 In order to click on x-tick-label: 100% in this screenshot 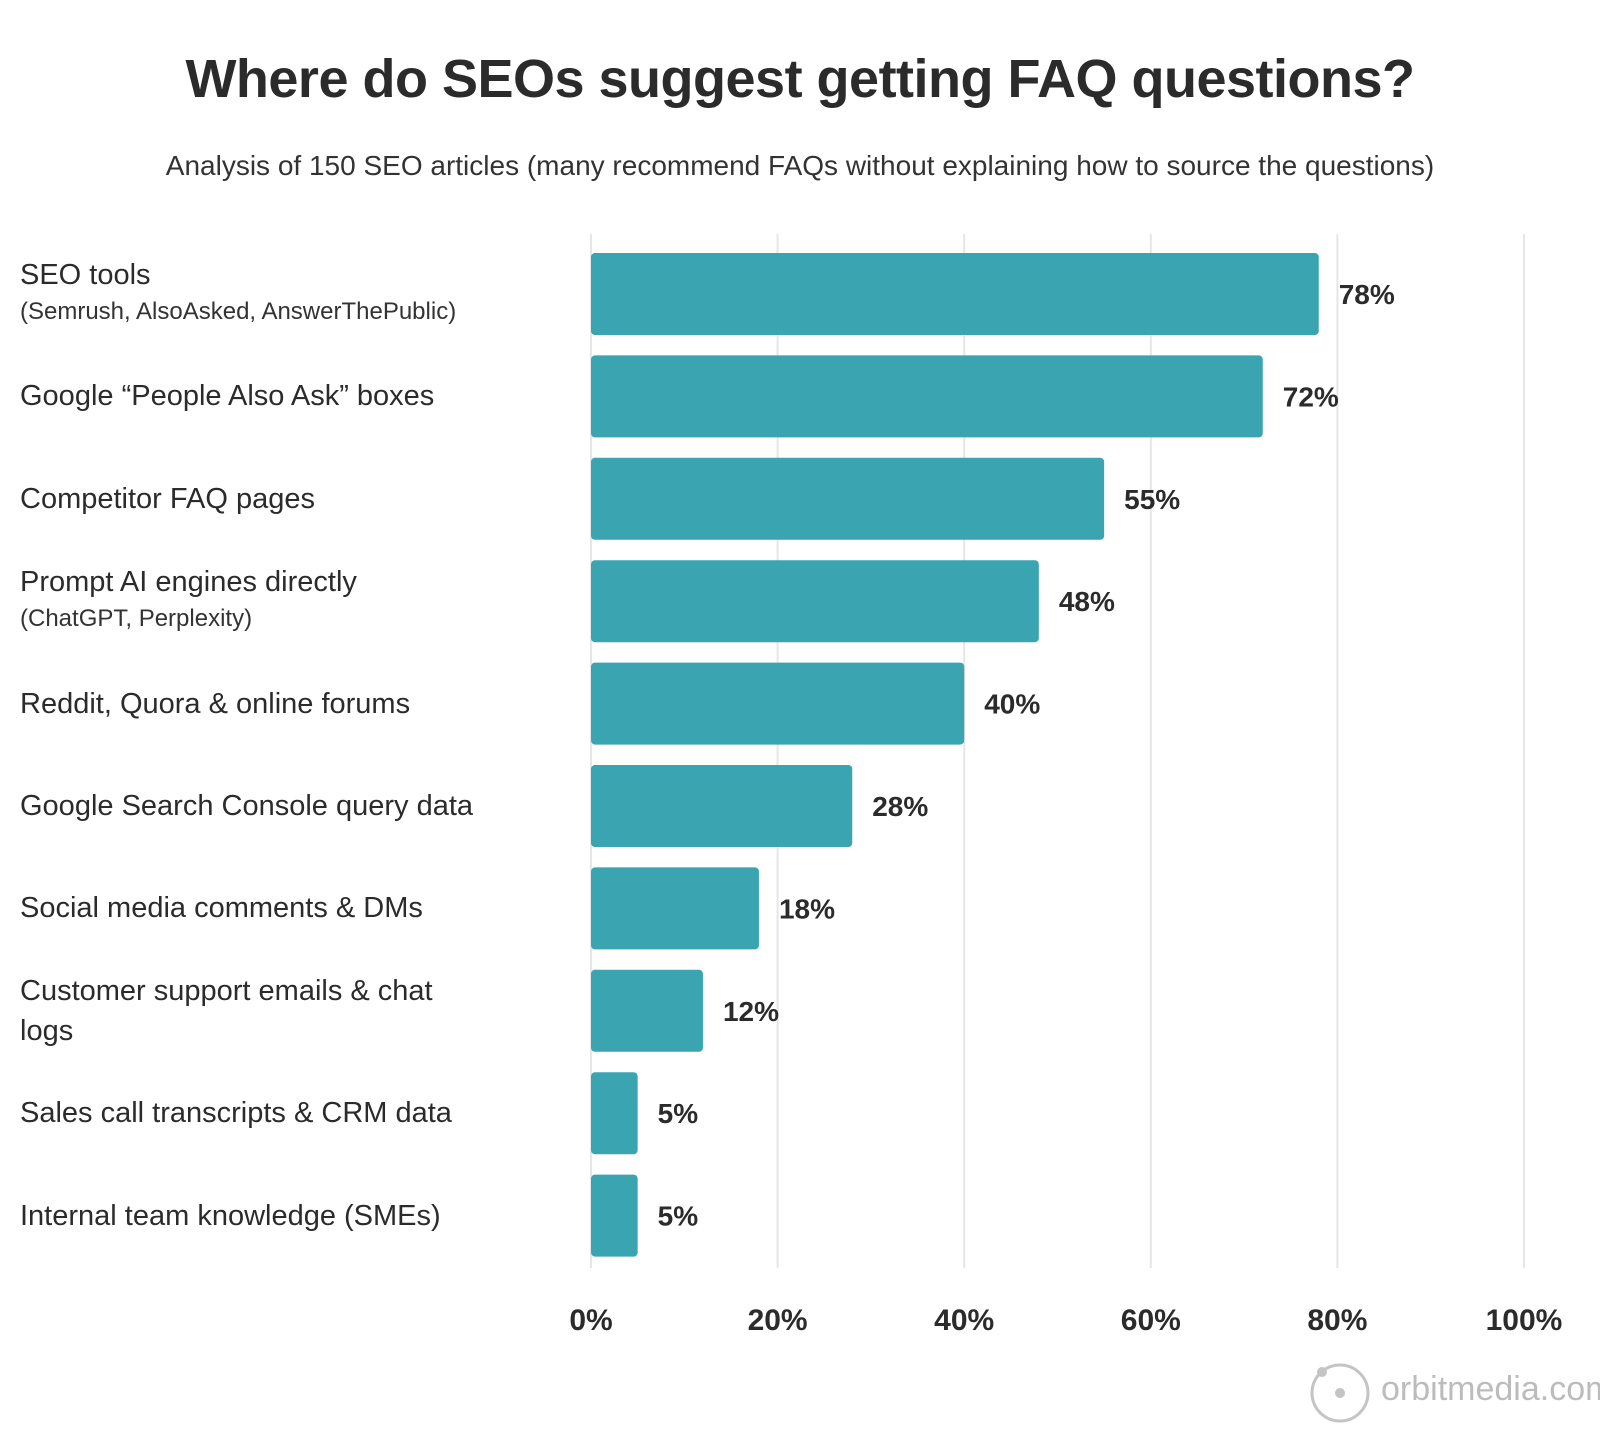, I will do `click(1524, 1320)`.